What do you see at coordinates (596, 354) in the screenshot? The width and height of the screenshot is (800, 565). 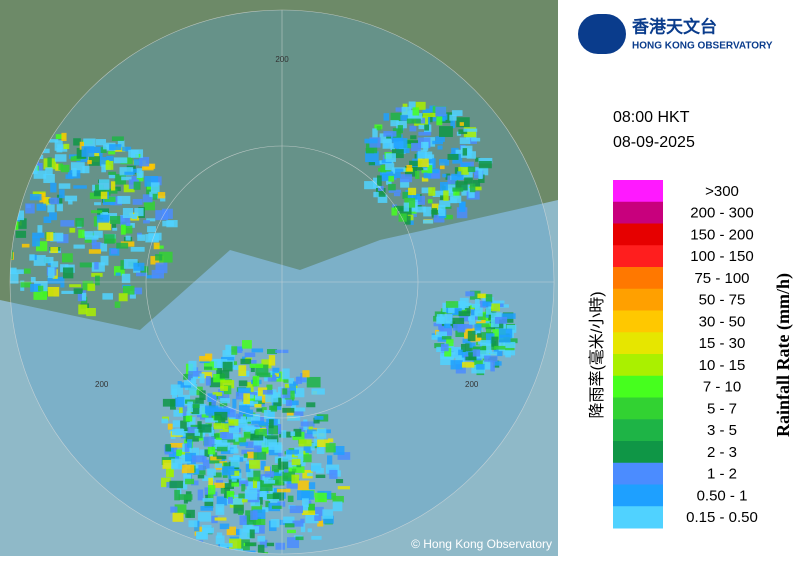 I see `legend-title-chinese: 降雨率(毫米/小時)` at bounding box center [596, 354].